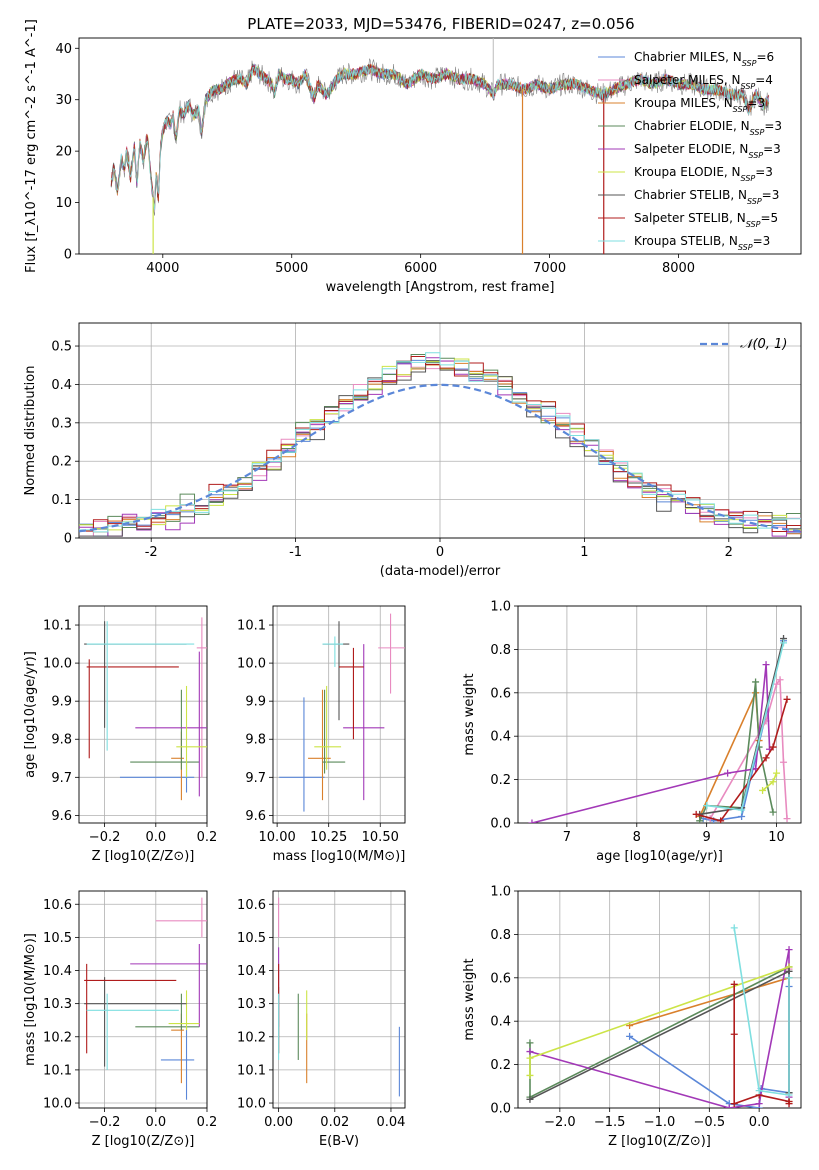 The width and height of the screenshot is (819, 1170). I want to click on y-tick-label: 1.0, so click(500, 607).